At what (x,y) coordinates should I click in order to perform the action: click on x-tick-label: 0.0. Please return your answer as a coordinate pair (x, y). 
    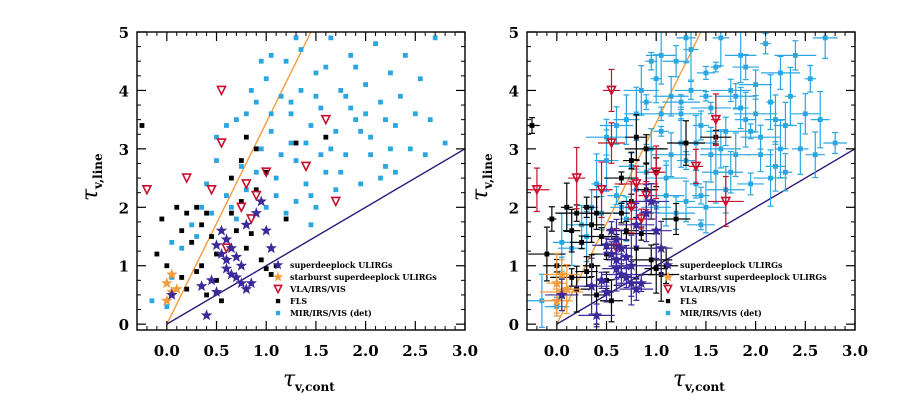
    Looking at the image, I should click on (167, 351).